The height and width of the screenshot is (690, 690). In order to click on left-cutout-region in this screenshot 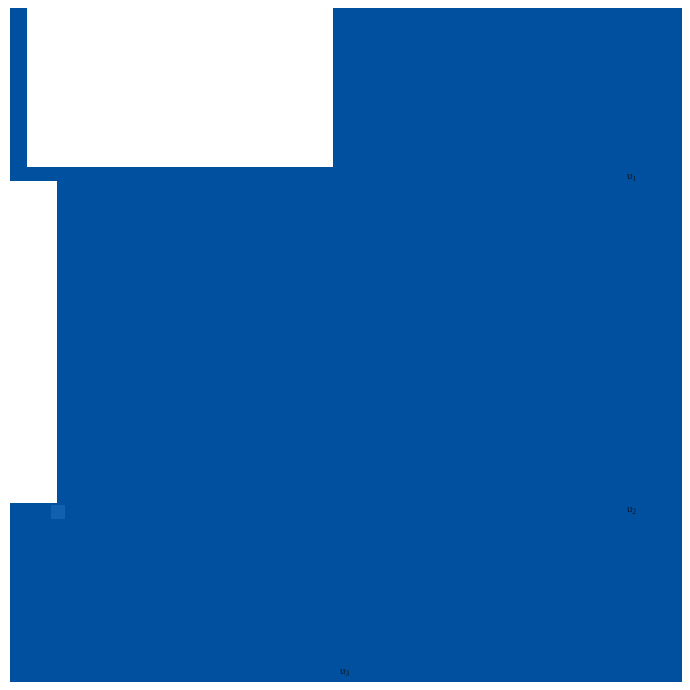, I will do `click(33, 342)`.